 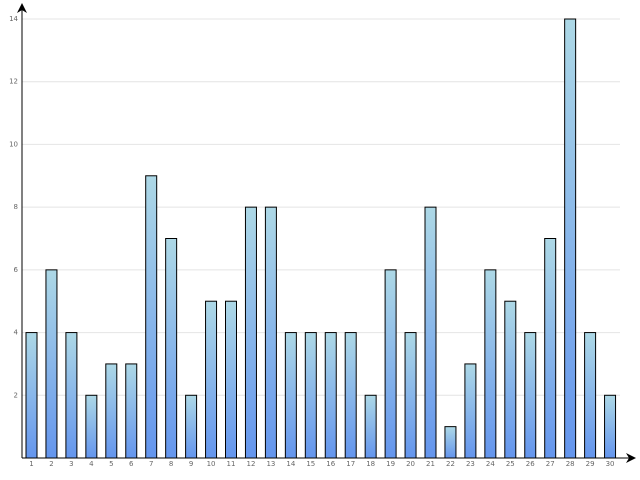 What do you see at coordinates (310, 464) in the screenshot?
I see `x-tick-label: 15` at bounding box center [310, 464].